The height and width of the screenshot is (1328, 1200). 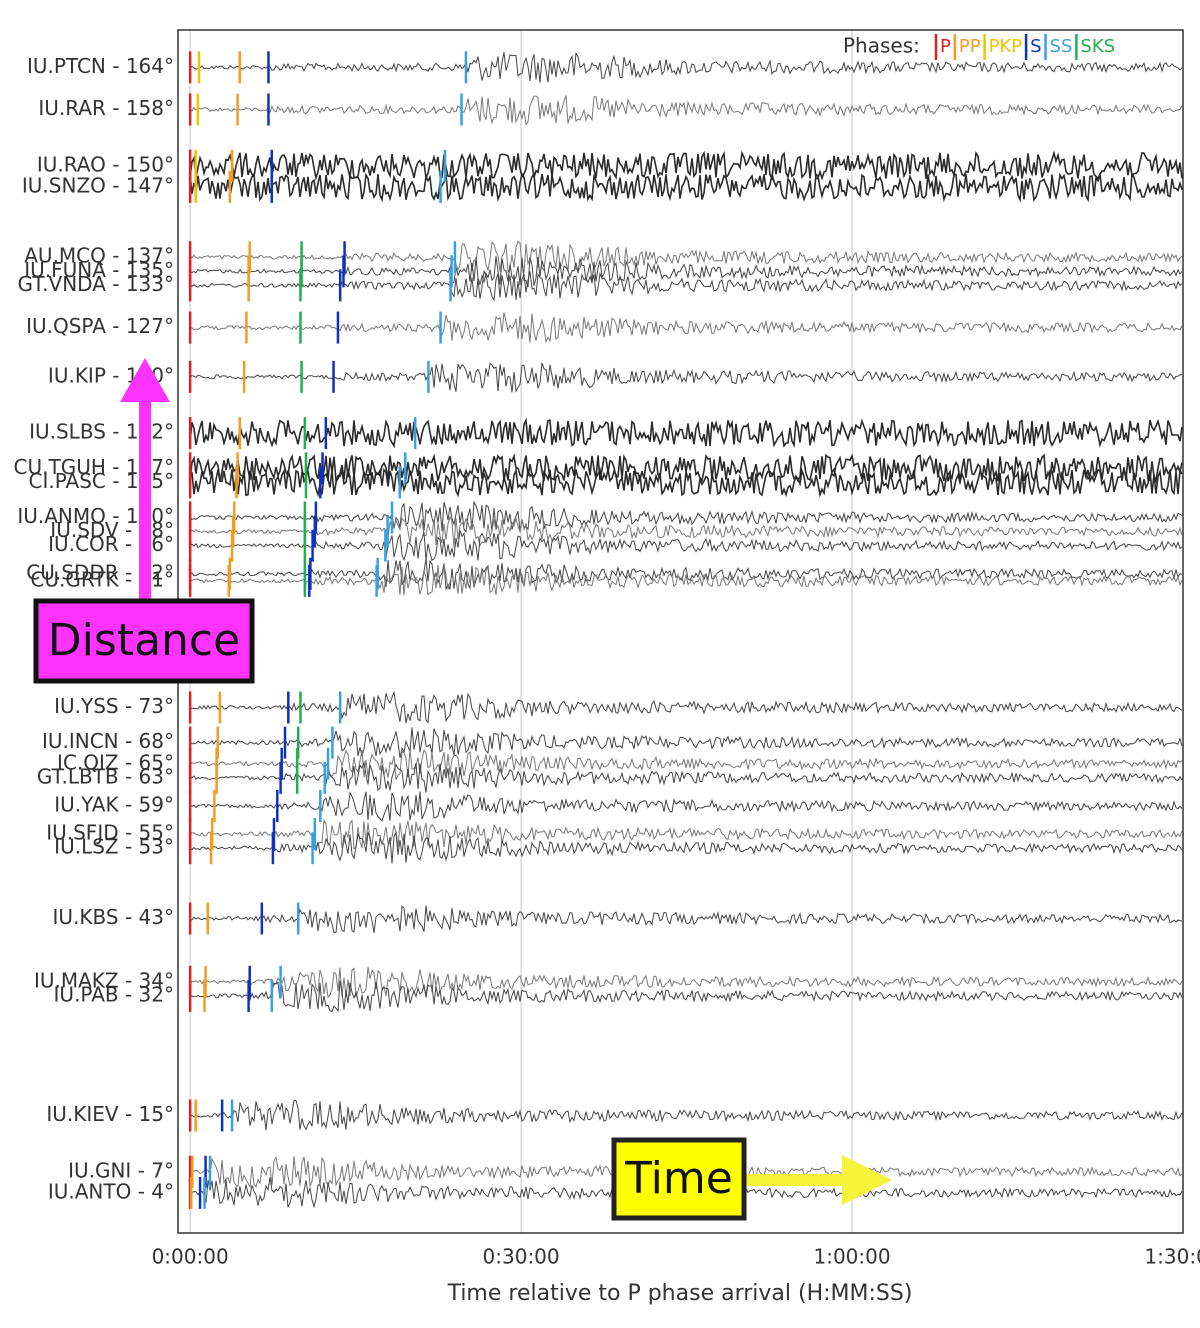 What do you see at coordinates (102, 579) in the screenshot?
I see `station-label: CU.GRTK - 91°` at bounding box center [102, 579].